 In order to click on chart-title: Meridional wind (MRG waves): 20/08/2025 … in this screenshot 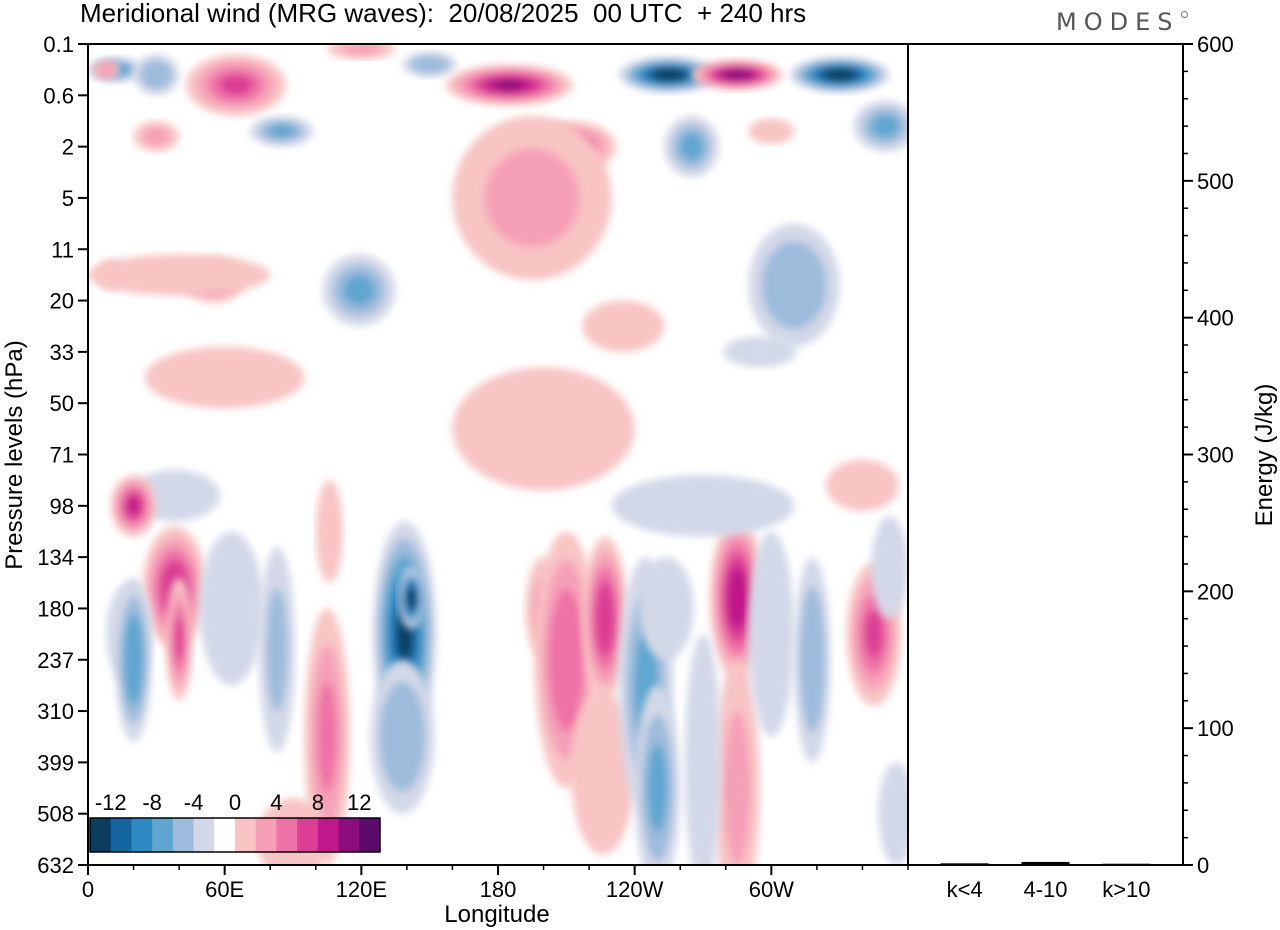, I will do `click(443, 14)`.